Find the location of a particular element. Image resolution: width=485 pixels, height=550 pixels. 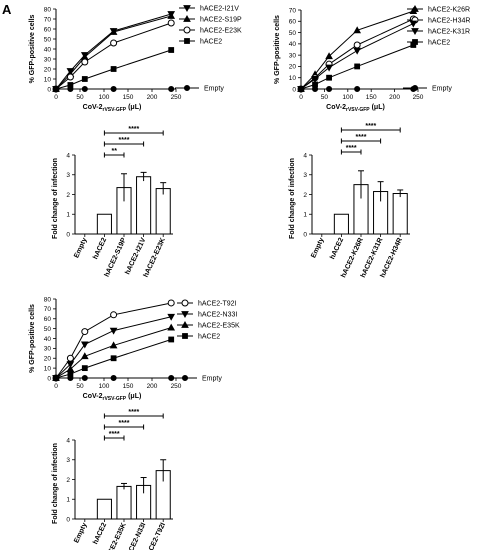

panel-label: A is located at coordinates (7, 9).